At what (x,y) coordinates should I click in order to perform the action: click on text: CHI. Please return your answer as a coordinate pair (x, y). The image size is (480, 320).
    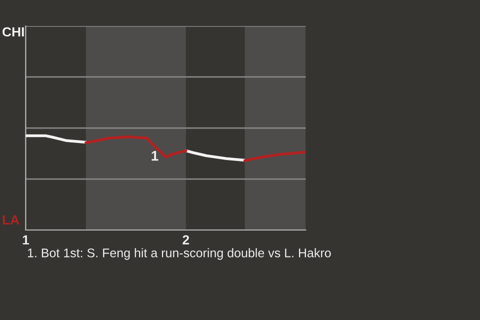
    Looking at the image, I should click on (13, 32).